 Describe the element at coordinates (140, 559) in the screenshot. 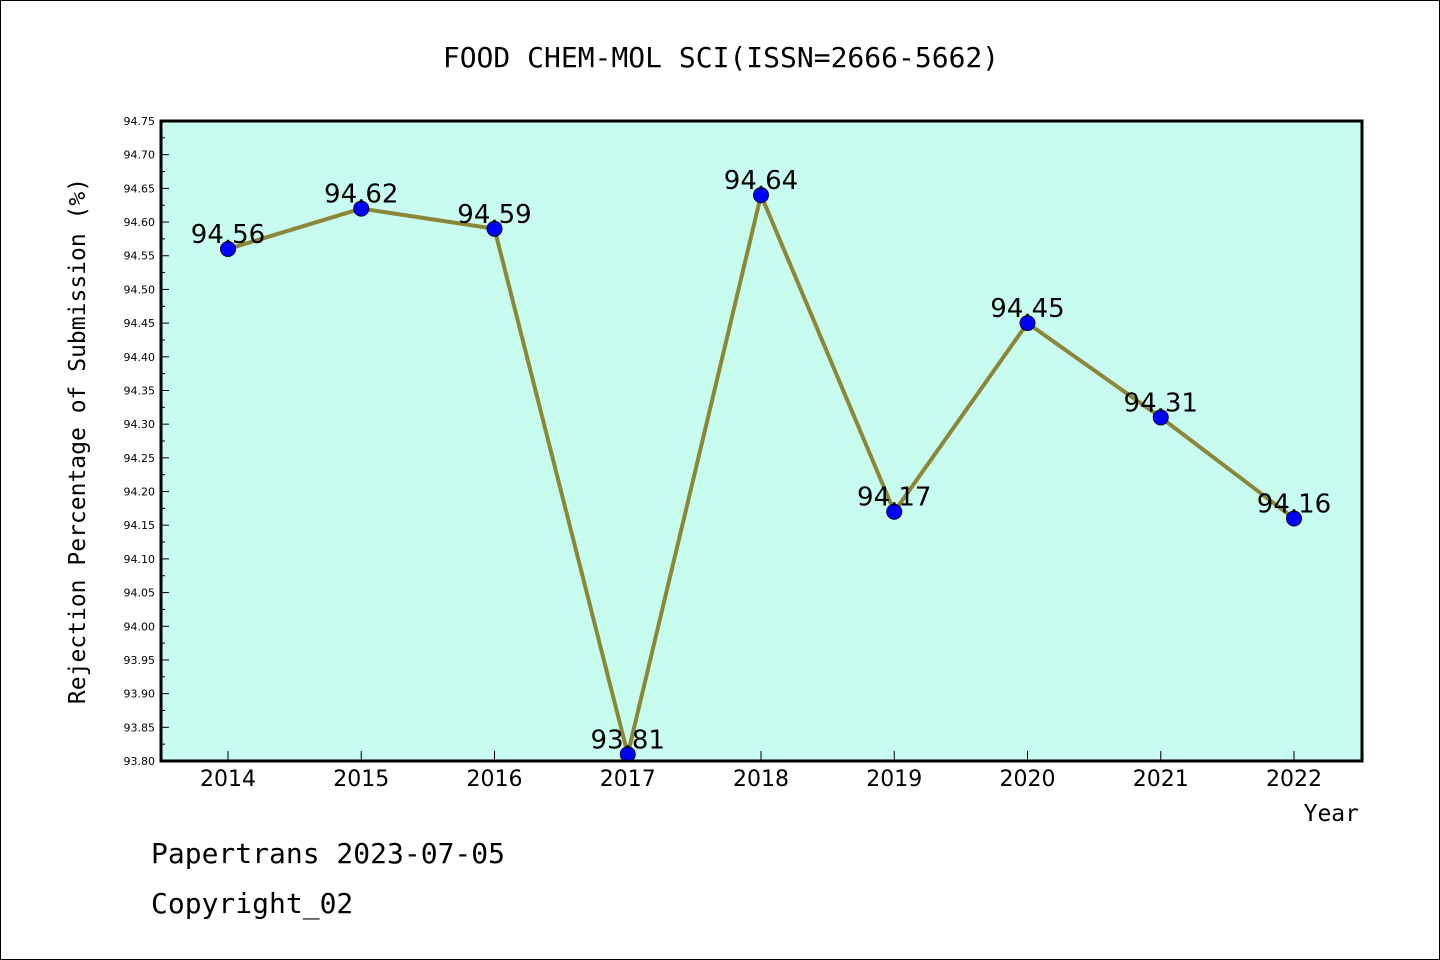

I see `y-tick-label: 94.10` at that location.